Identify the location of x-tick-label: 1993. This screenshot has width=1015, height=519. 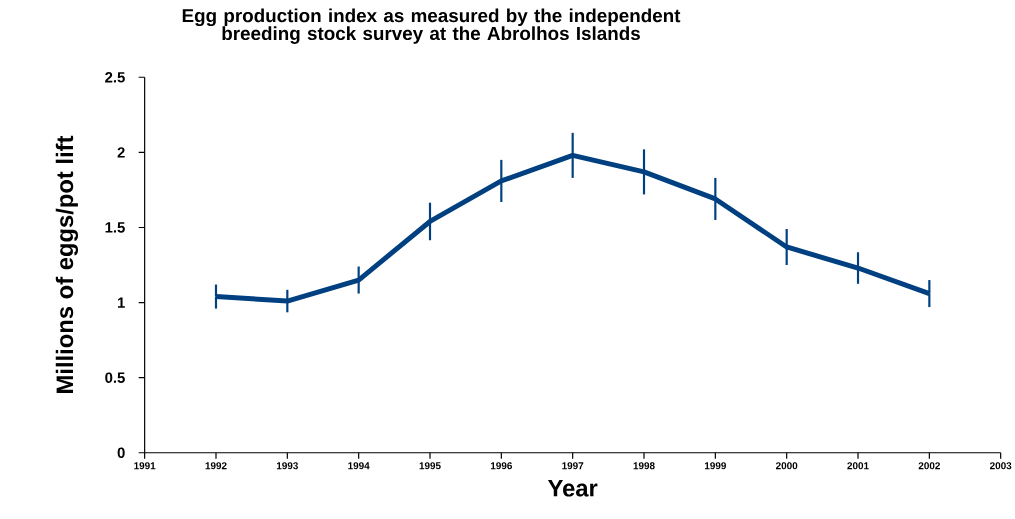
(287, 466).